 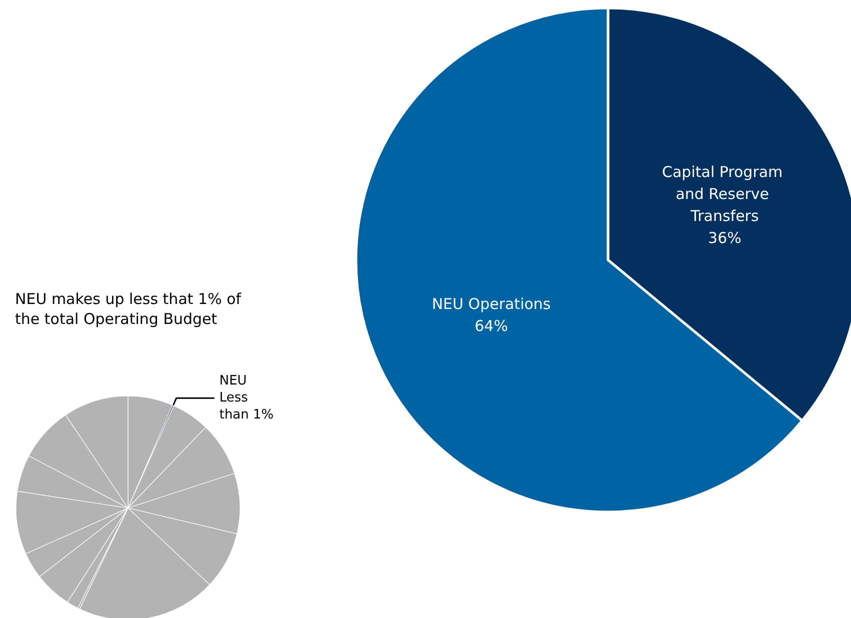 What do you see at coordinates (491, 303) in the screenshot?
I see `slice-label: NEU Operations` at bounding box center [491, 303].